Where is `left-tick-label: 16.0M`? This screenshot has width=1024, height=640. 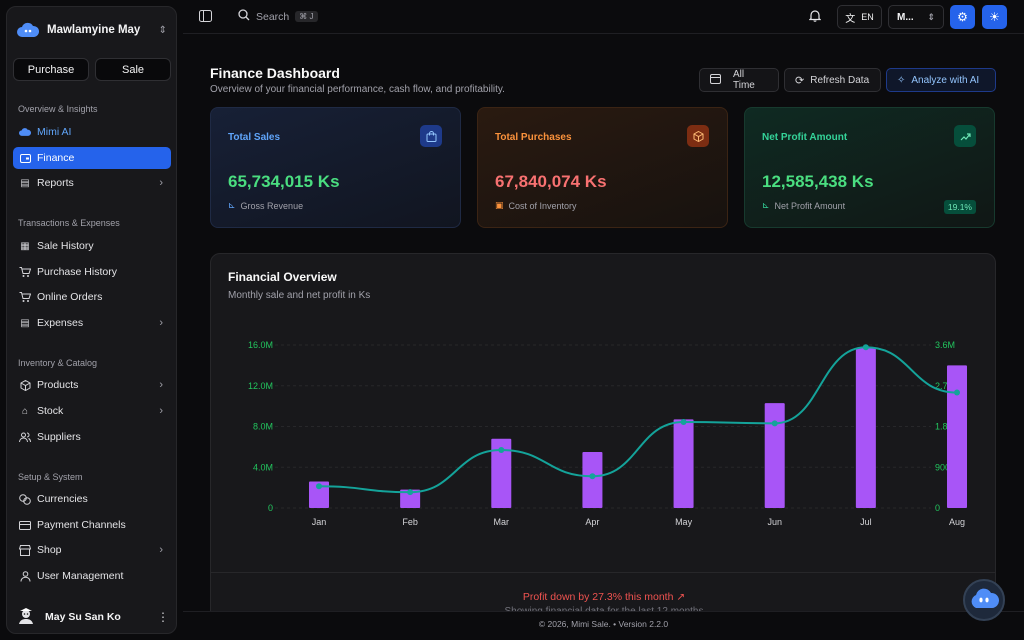
left-tick-label: 16.0M is located at coordinates (260, 345).